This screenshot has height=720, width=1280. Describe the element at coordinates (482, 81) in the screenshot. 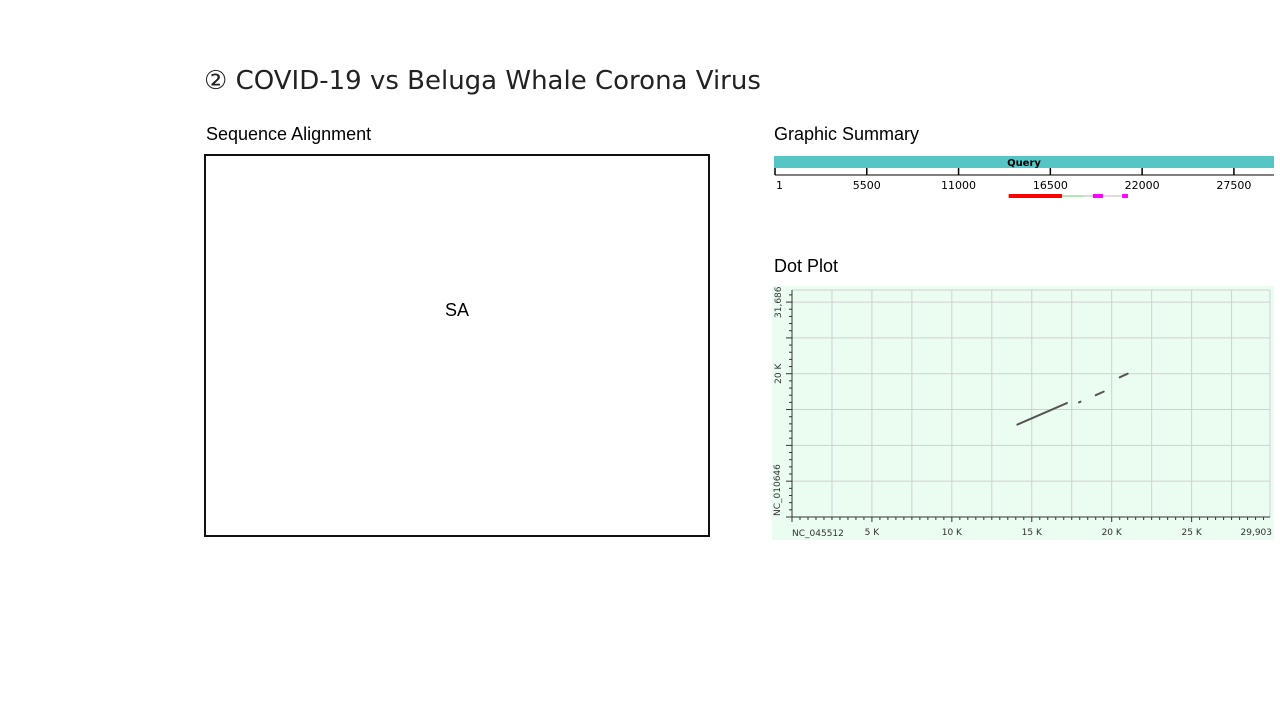

I see `slide-title: ② COVID-19 vs Beluga Whale Corona Virus` at that location.